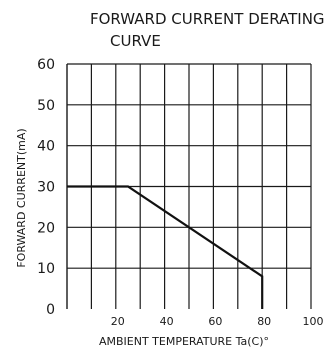 The height and width of the screenshot is (351, 330). I want to click on chart-title-line-1: FORWARD CURRENT DERATING, so click(207, 19).